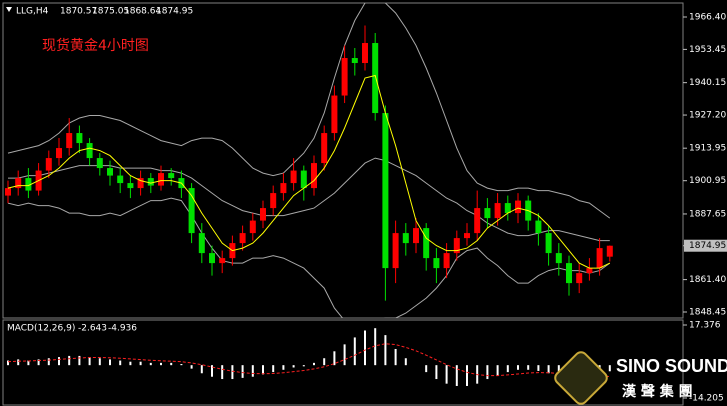 The height and width of the screenshot is (406, 727). Describe the element at coordinates (78, 12) in the screenshot. I see `open-value: 1870.57` at that location.